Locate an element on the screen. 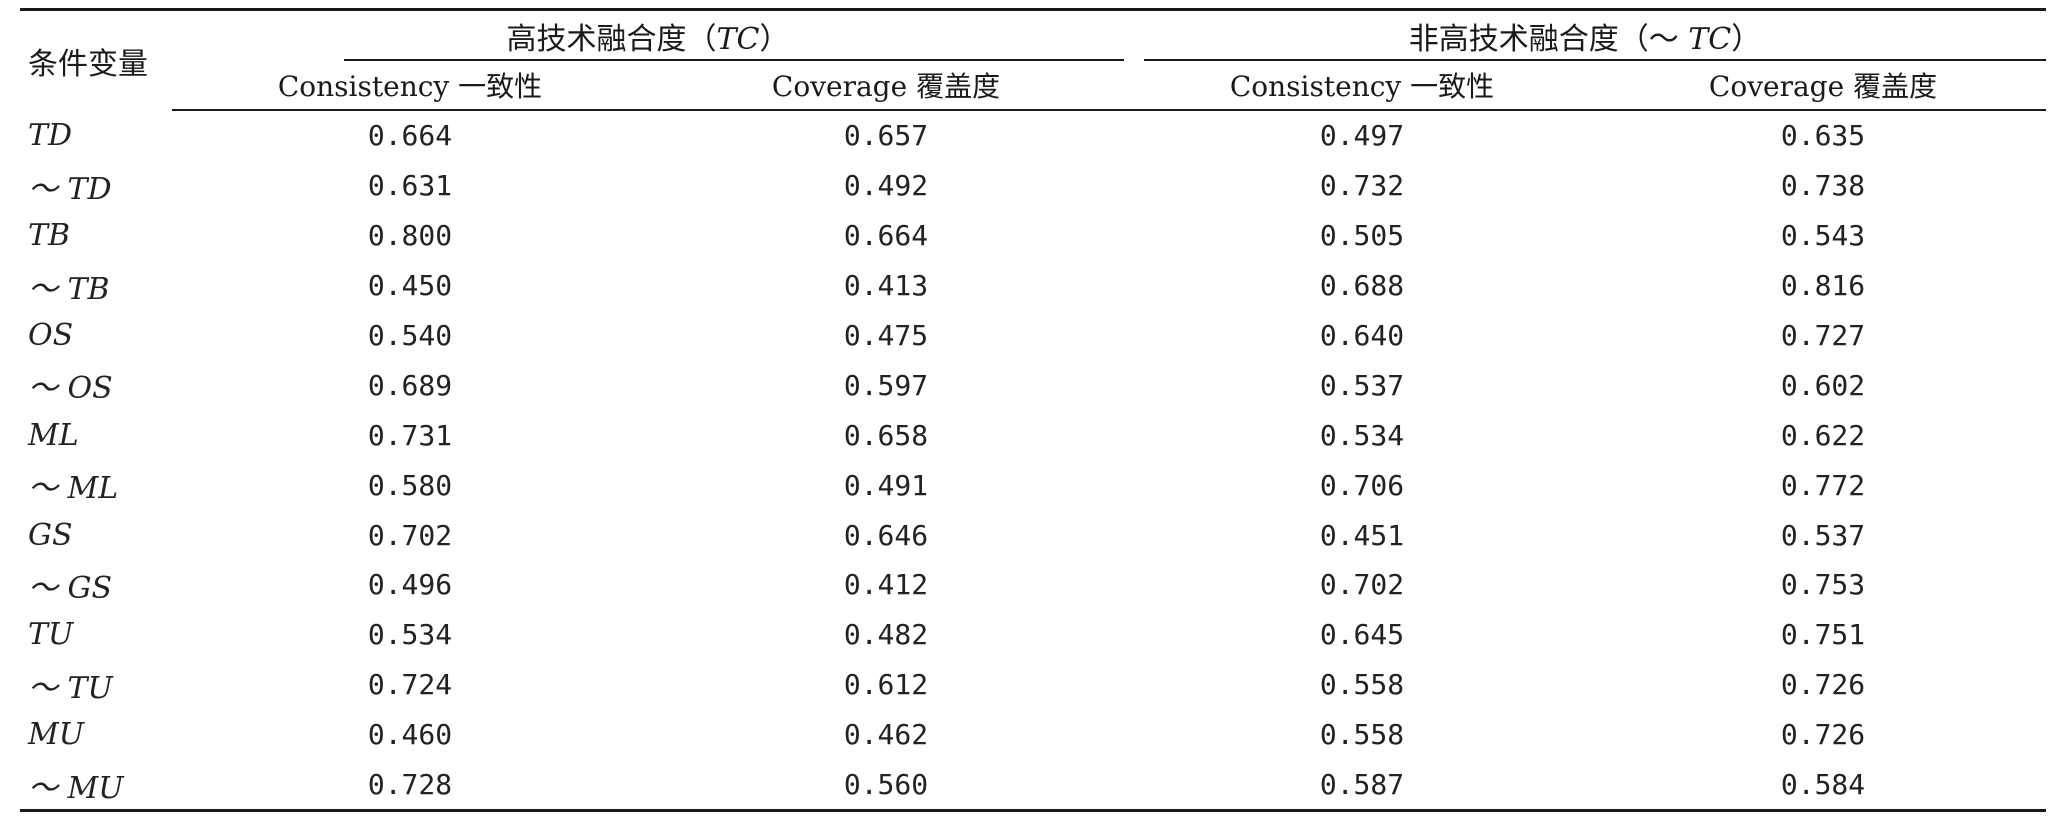 Image resolution: width=2048 pixels, height=816 pixels. table-row: ～ MU 0.728 0.560 0.587 0.584 is located at coordinates (1033, 786).